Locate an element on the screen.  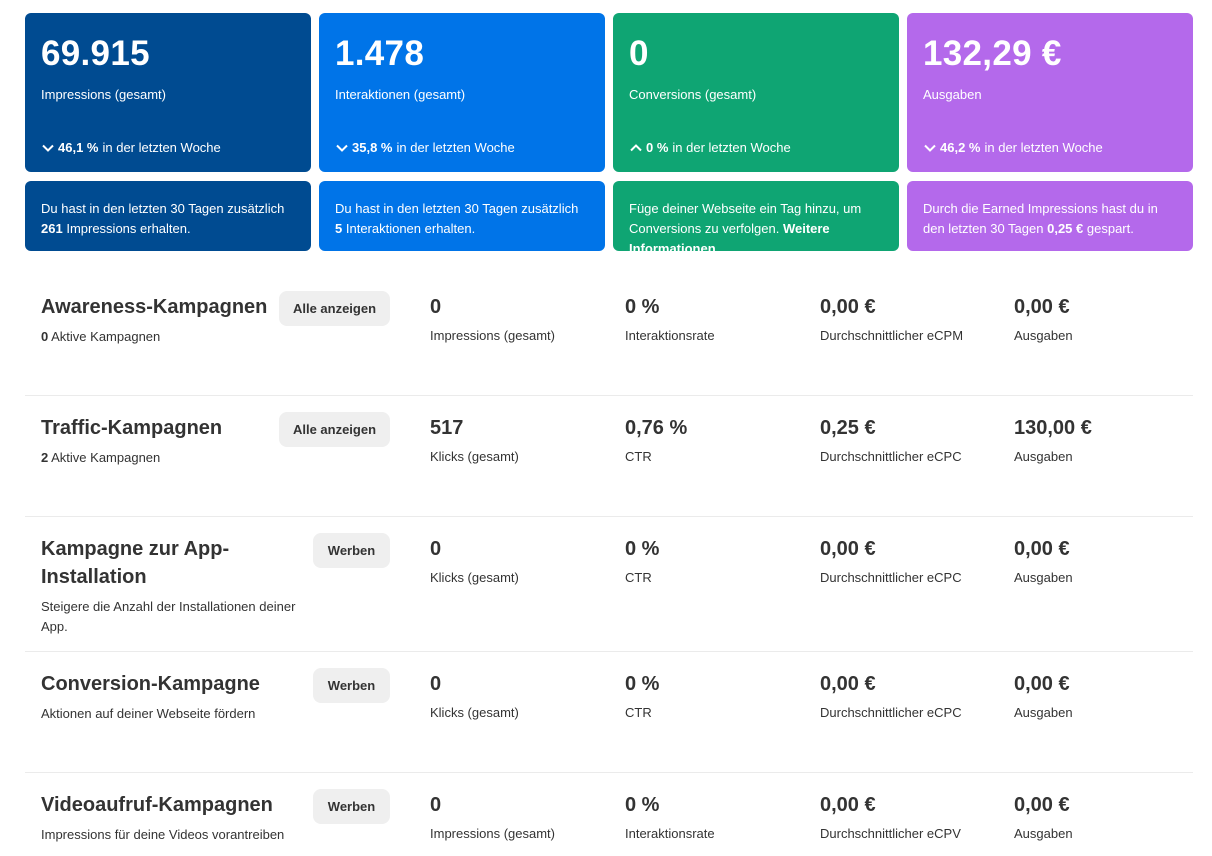
metric-ecpc: 0,25 € Durchschnittlicher eCPC is located at coordinates (910, 440).